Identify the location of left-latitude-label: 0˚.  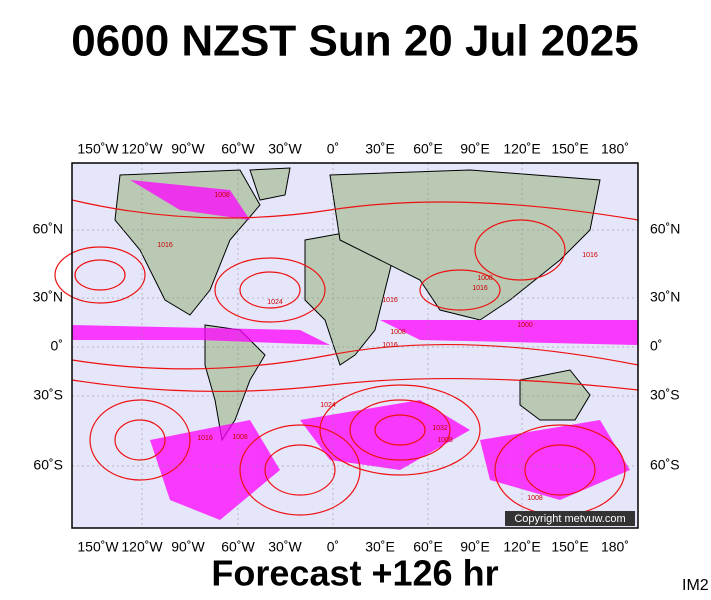
(57, 346).